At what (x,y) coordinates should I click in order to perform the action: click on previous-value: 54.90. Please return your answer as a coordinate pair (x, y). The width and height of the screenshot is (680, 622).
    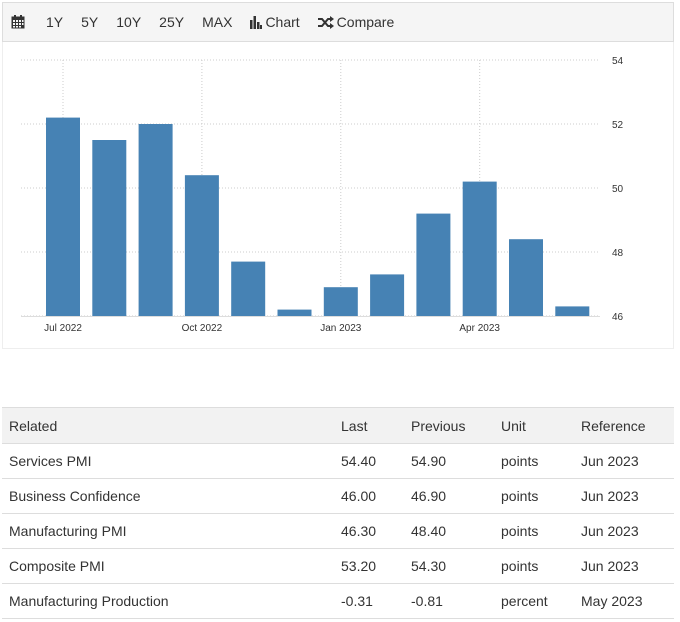
    Looking at the image, I should click on (450, 461).